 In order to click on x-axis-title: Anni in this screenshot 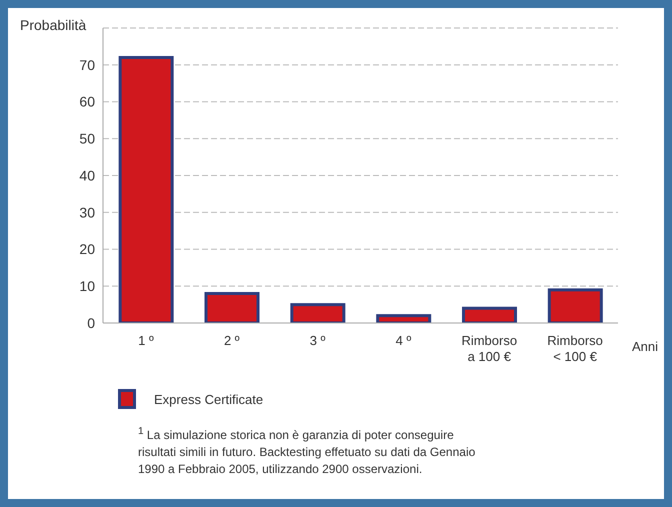, I will do `click(645, 346)`.